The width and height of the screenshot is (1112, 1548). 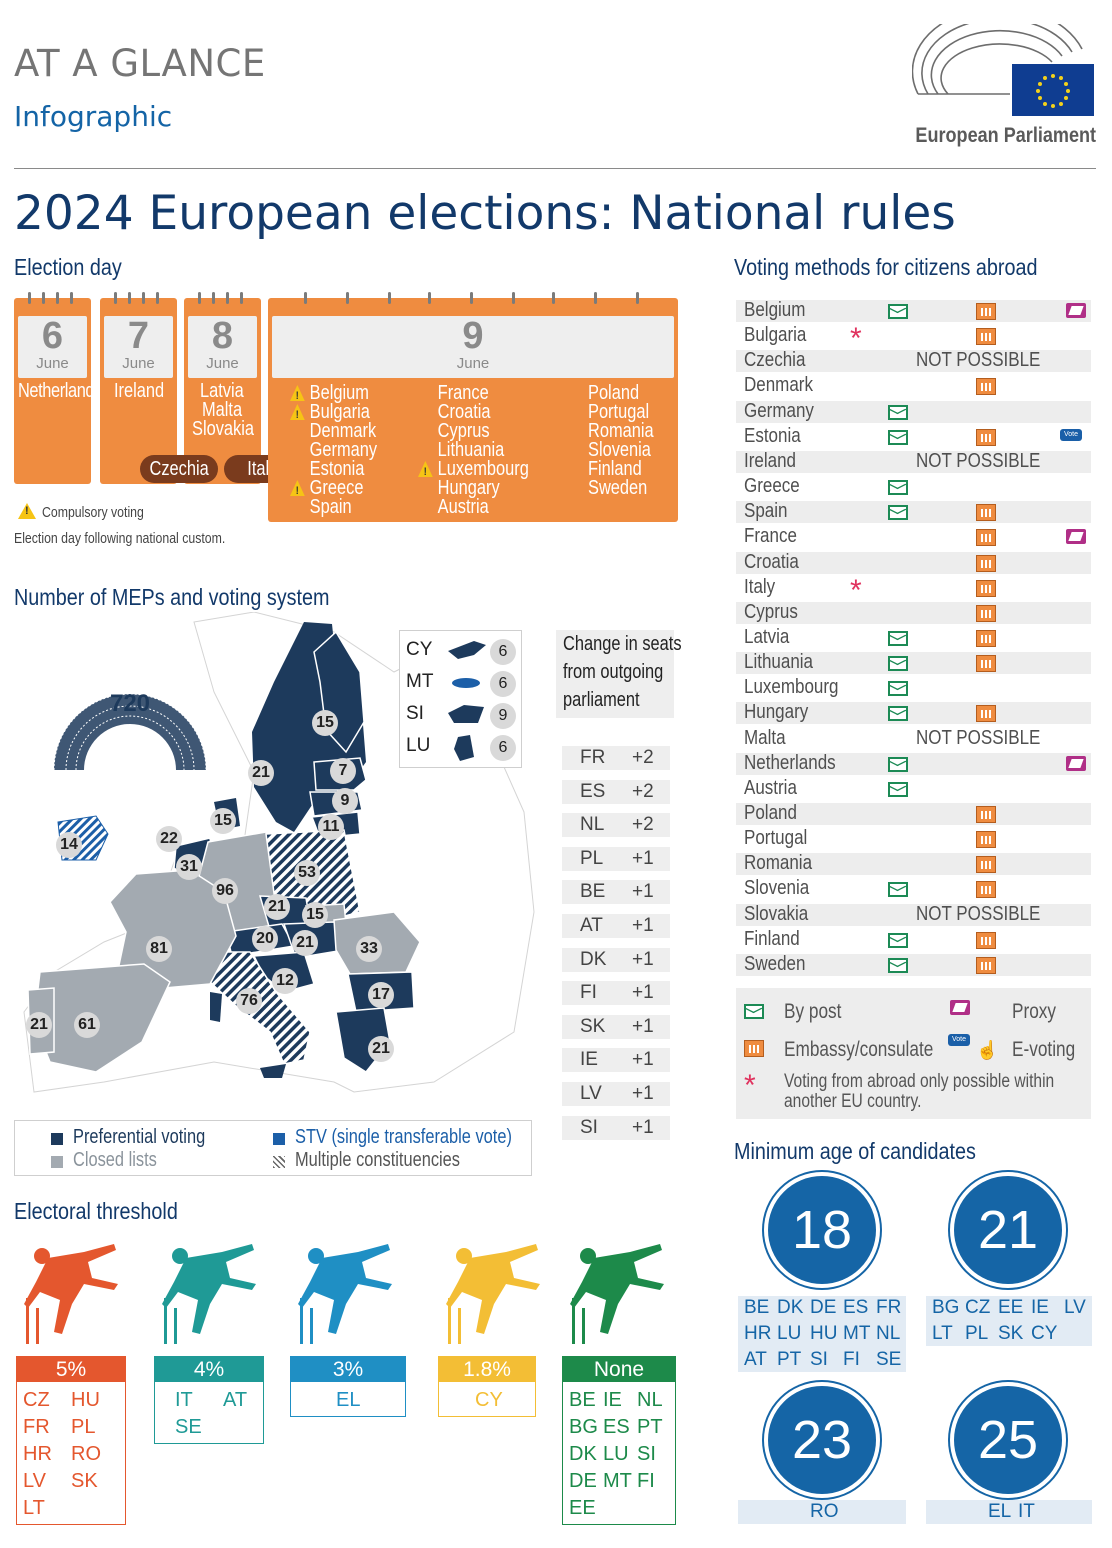 What do you see at coordinates (592, 858) in the screenshot?
I see `seat-change-code: PL` at bounding box center [592, 858].